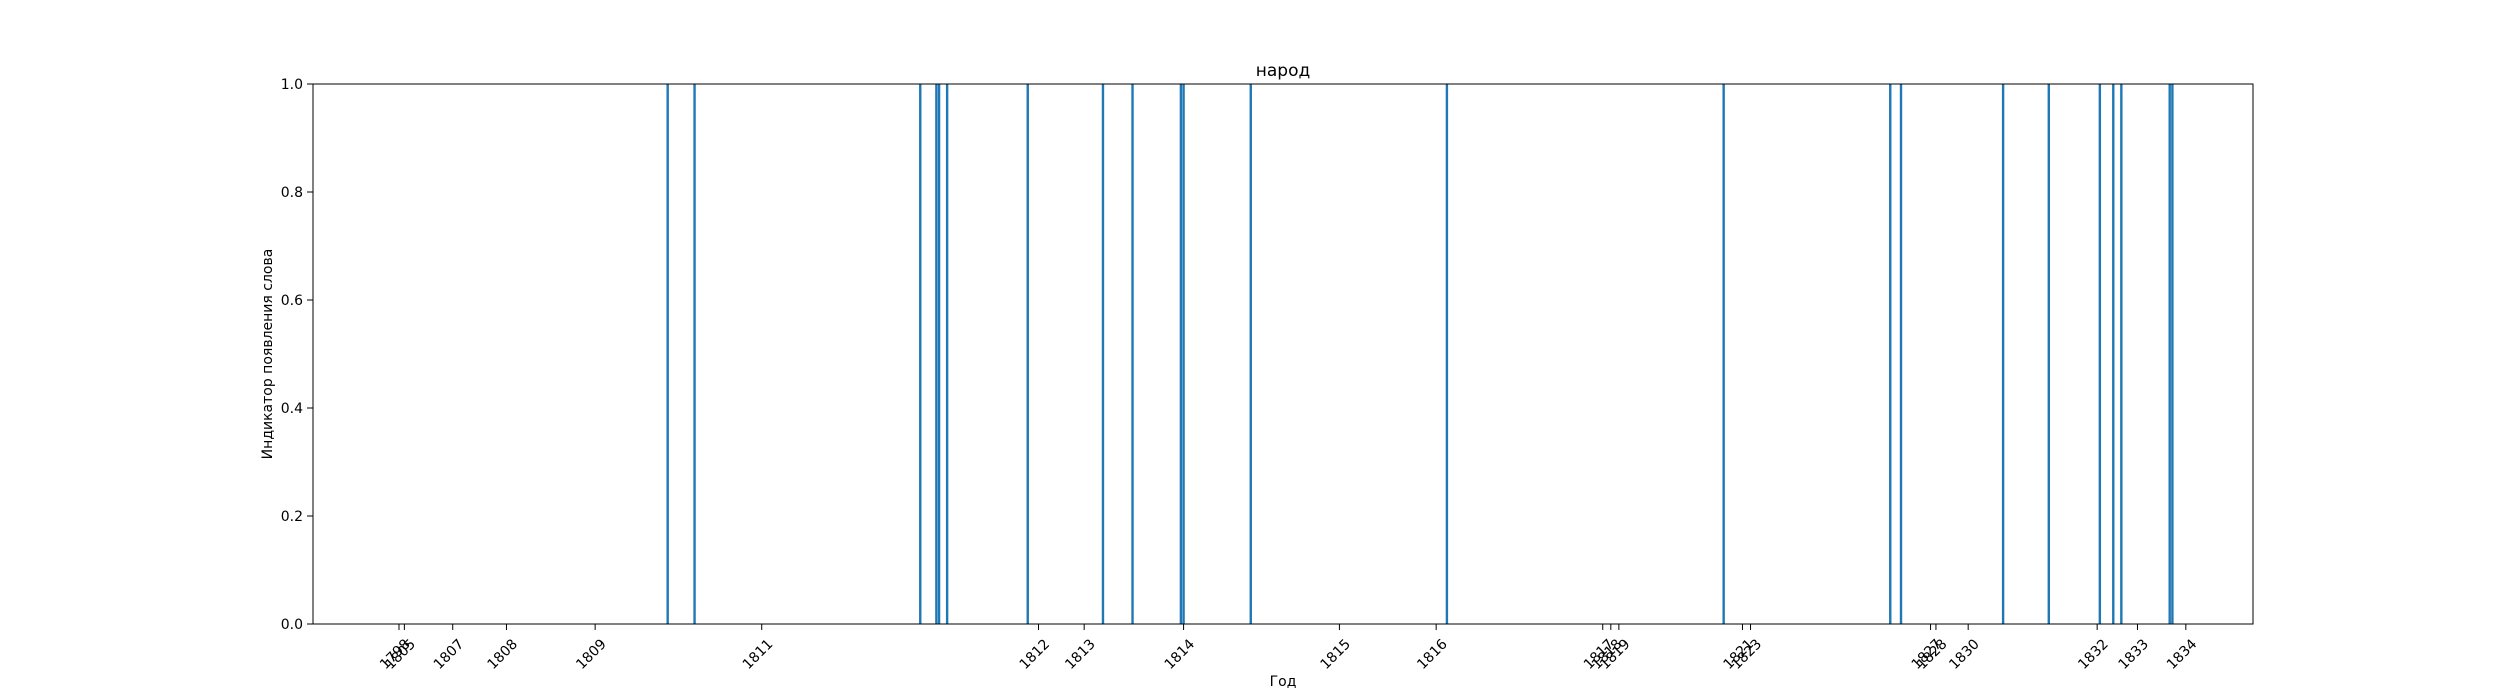 This screenshot has height=700, width=2500. Describe the element at coordinates (268, 354) in the screenshot. I see `y-axis-title: Индикатор появления слова` at that location.